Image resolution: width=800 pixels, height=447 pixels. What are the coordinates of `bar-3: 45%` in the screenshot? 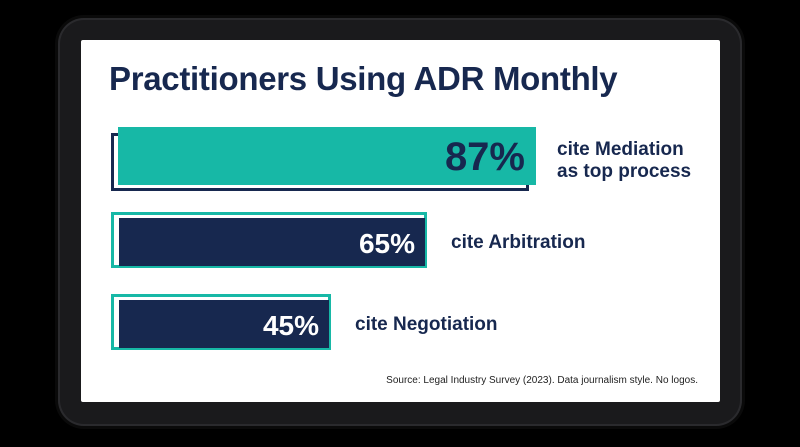 It's located at (225, 325).